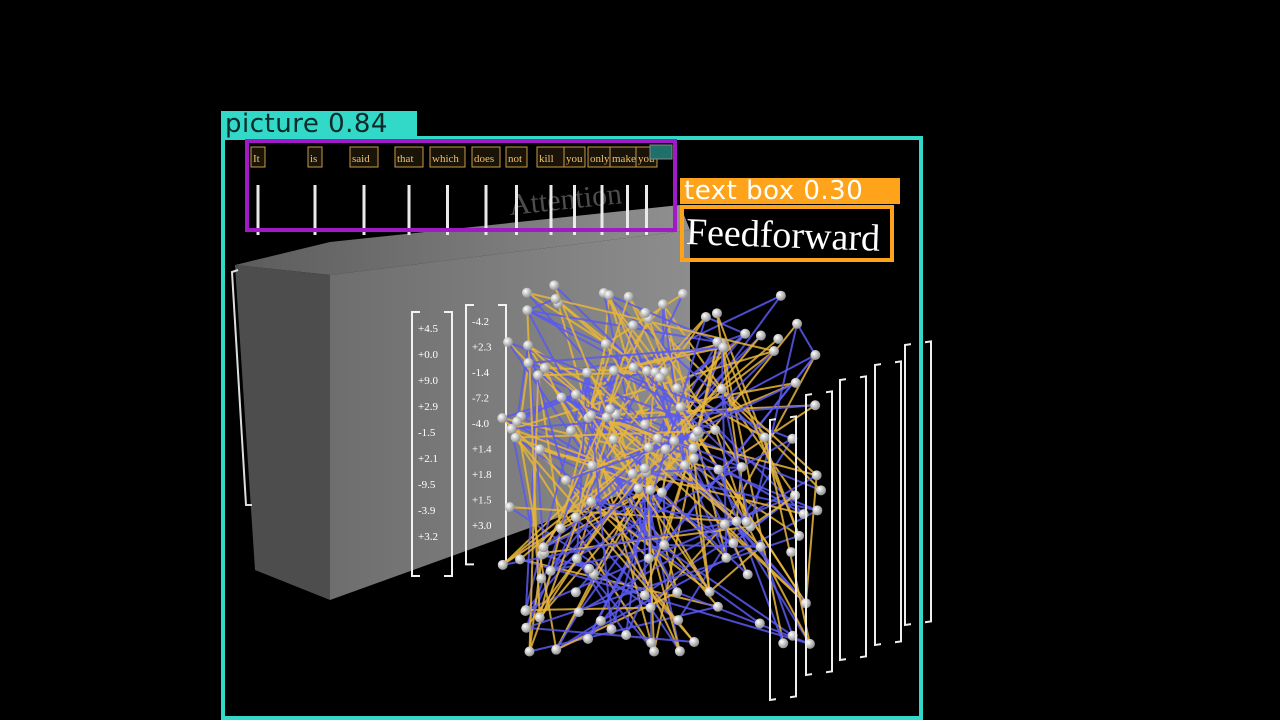  I want to click on vector-value: +2.1, so click(428, 459).